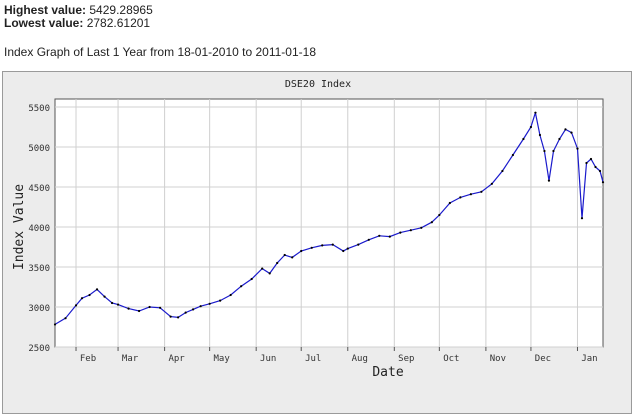 This screenshot has width=640, height=419. Describe the element at coordinates (336, 355) in the screenshot. I see `x-axis-ticks: Feb Mar Apr May Jun Jul Aug Sep Oct Nov Dec Jan` at that location.